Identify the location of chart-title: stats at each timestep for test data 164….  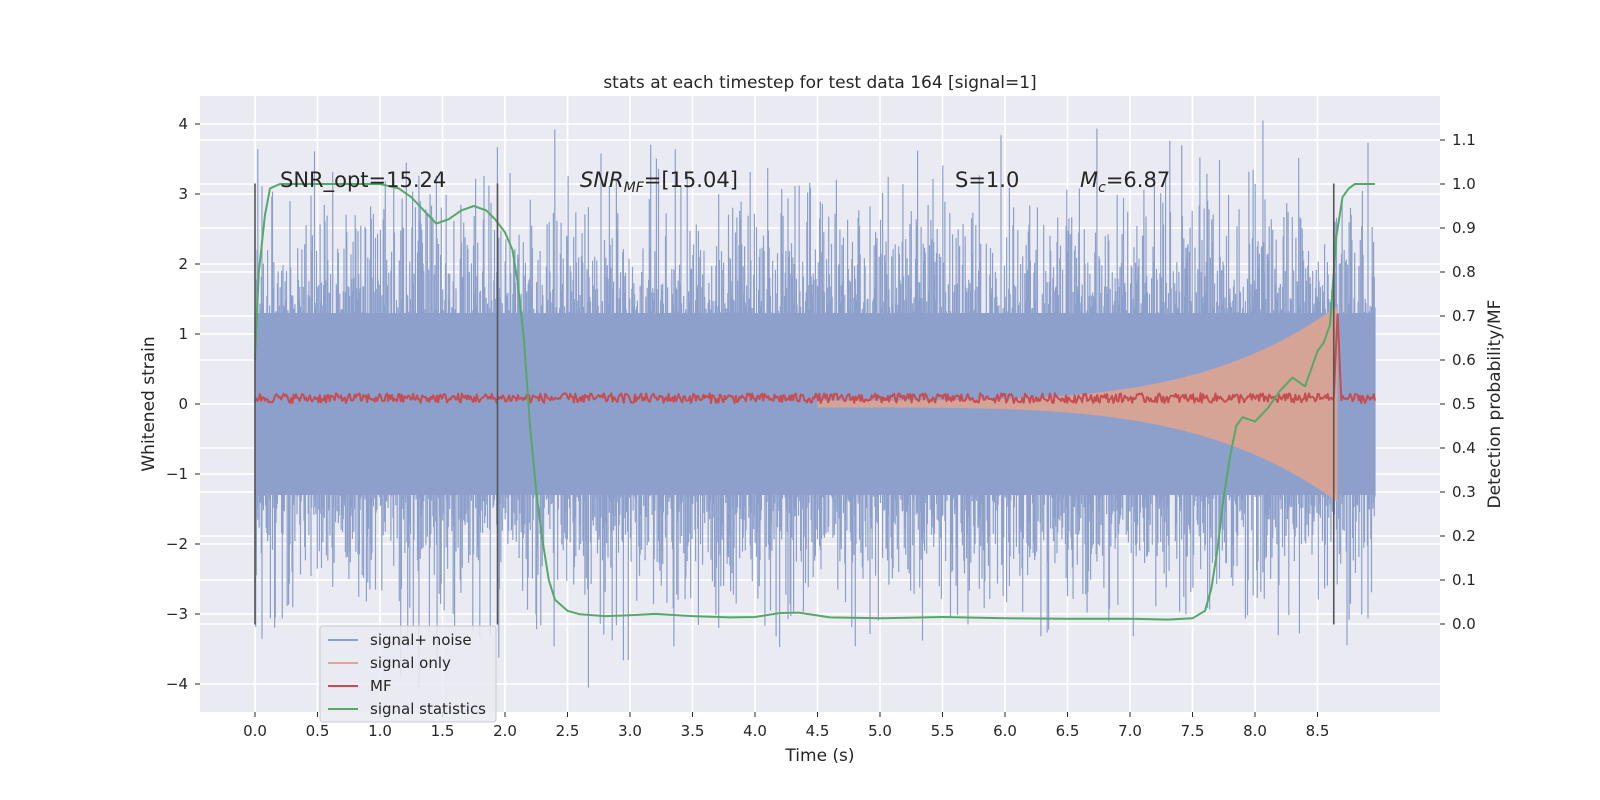
(819, 83).